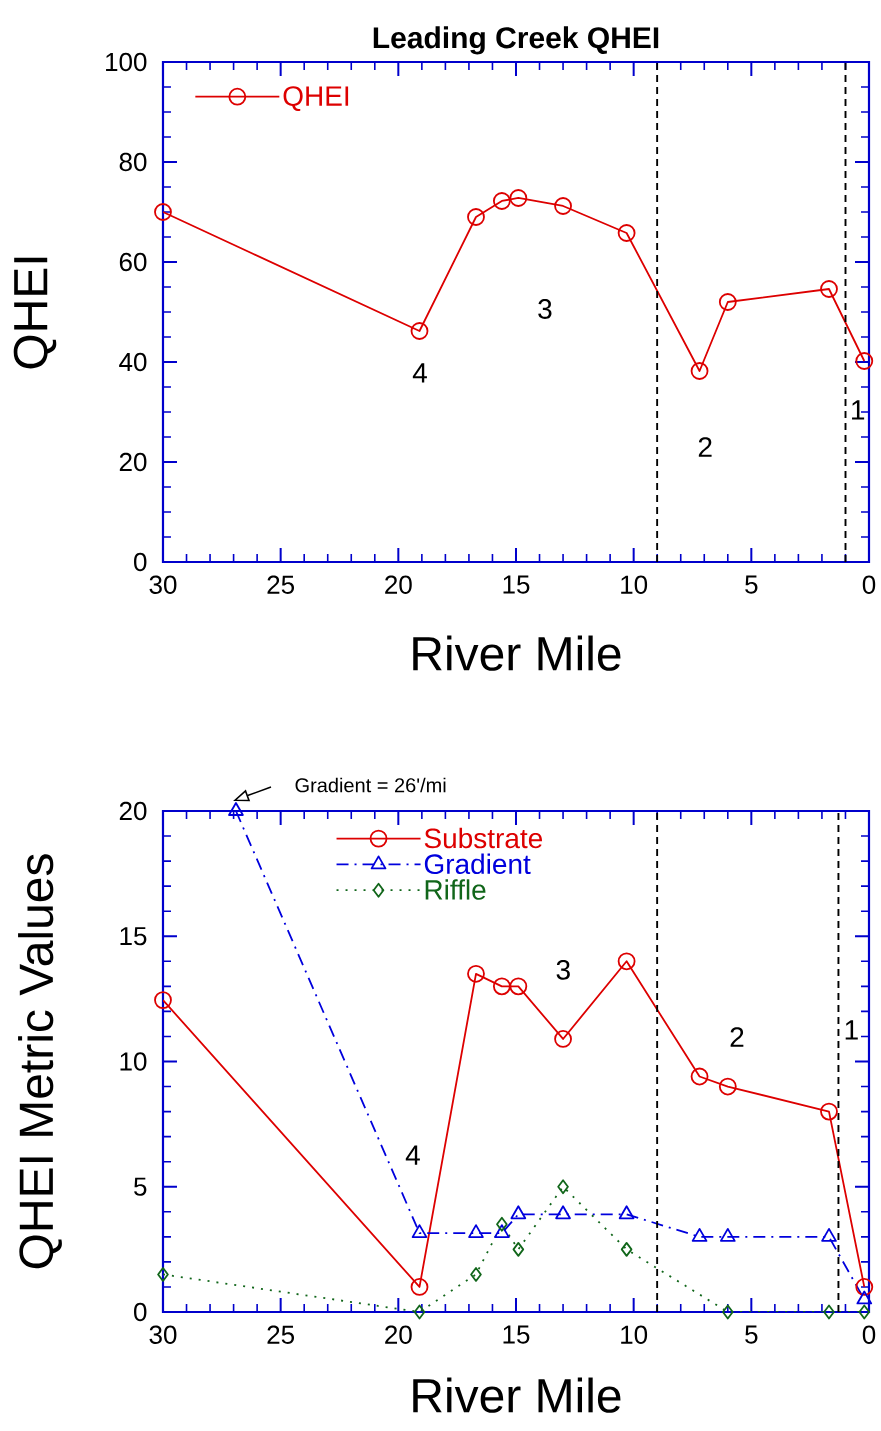 The height and width of the screenshot is (1431, 881). I want to click on y-tick-label: 80, so click(133, 162).